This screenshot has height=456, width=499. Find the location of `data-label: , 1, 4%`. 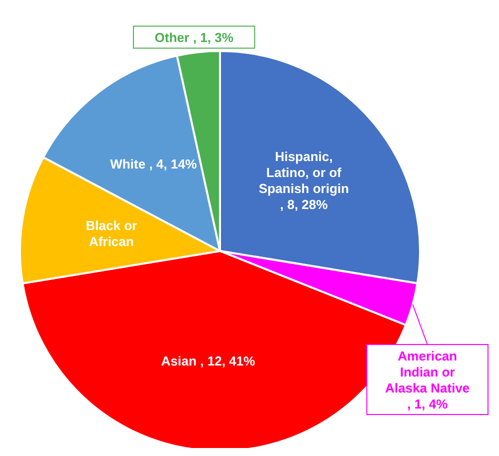

data-label: , 1, 4% is located at coordinates (427, 404).